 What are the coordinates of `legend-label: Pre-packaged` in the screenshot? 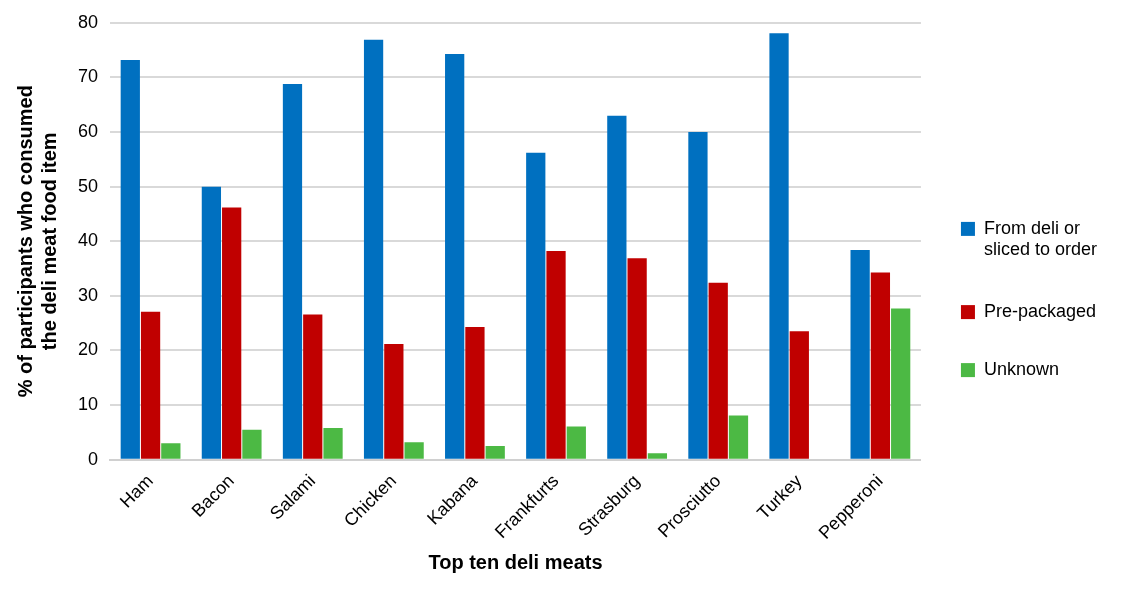 It's located at (1040, 311).